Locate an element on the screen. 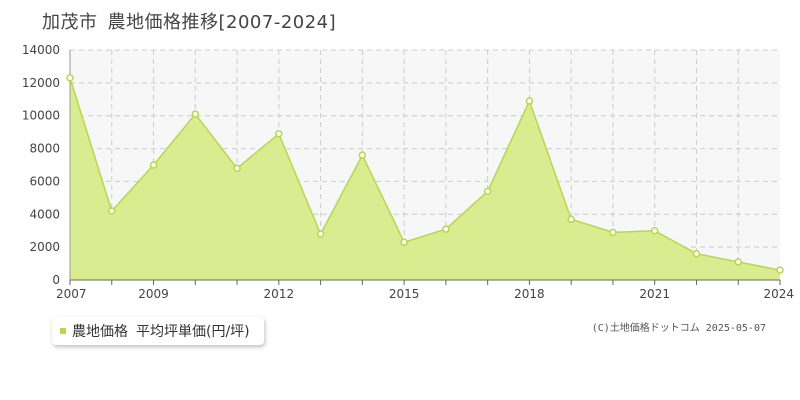 This screenshot has width=800, height=400. y-tick-label: 10000 is located at coordinates (41, 116).